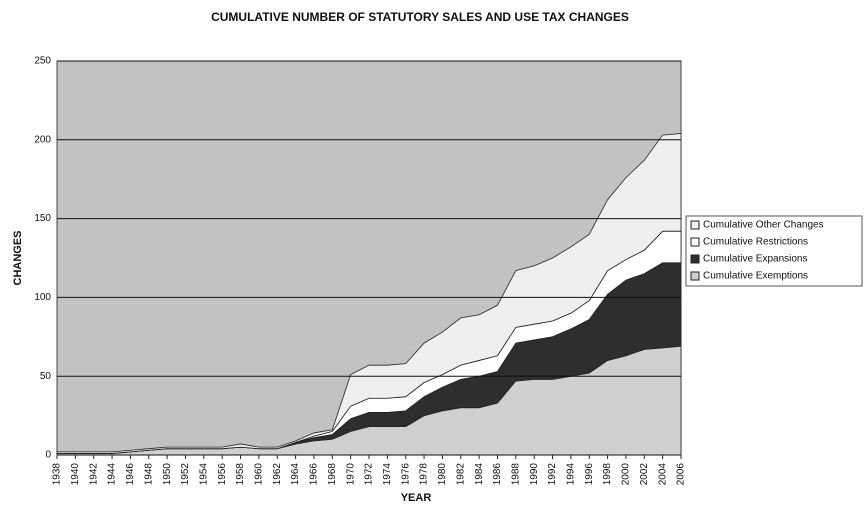 The width and height of the screenshot is (864, 508). I want to click on x-tick-label: 1954, so click(203, 474).